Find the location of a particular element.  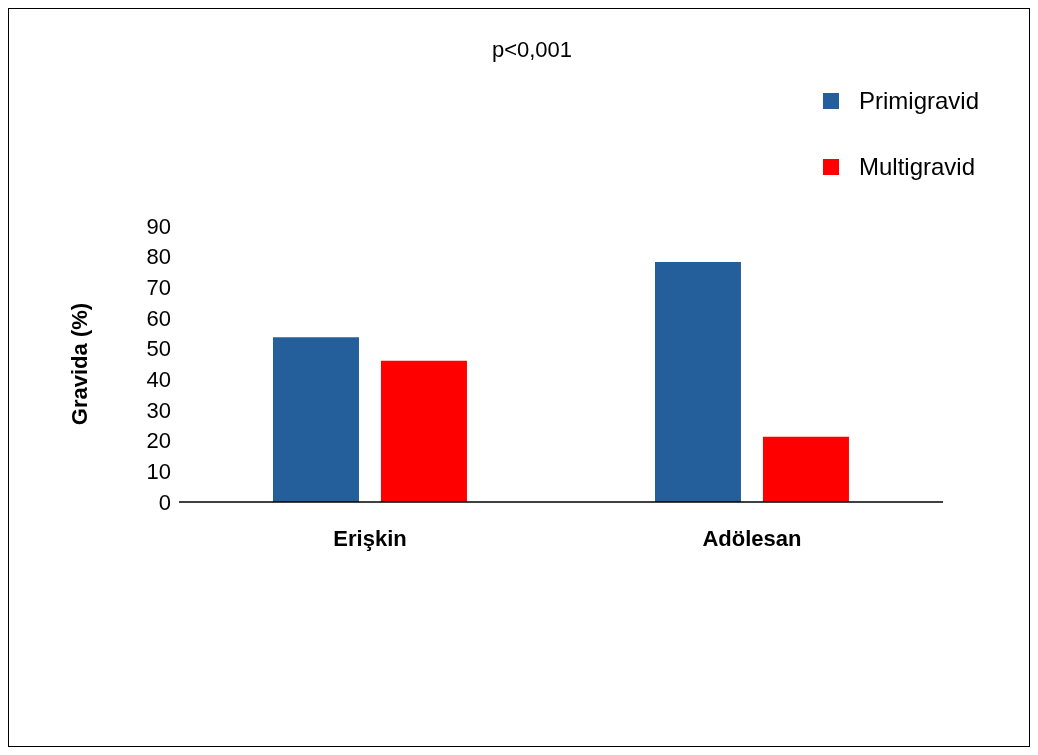

y-axis-title: Gravida (%) is located at coordinates (79, 364).